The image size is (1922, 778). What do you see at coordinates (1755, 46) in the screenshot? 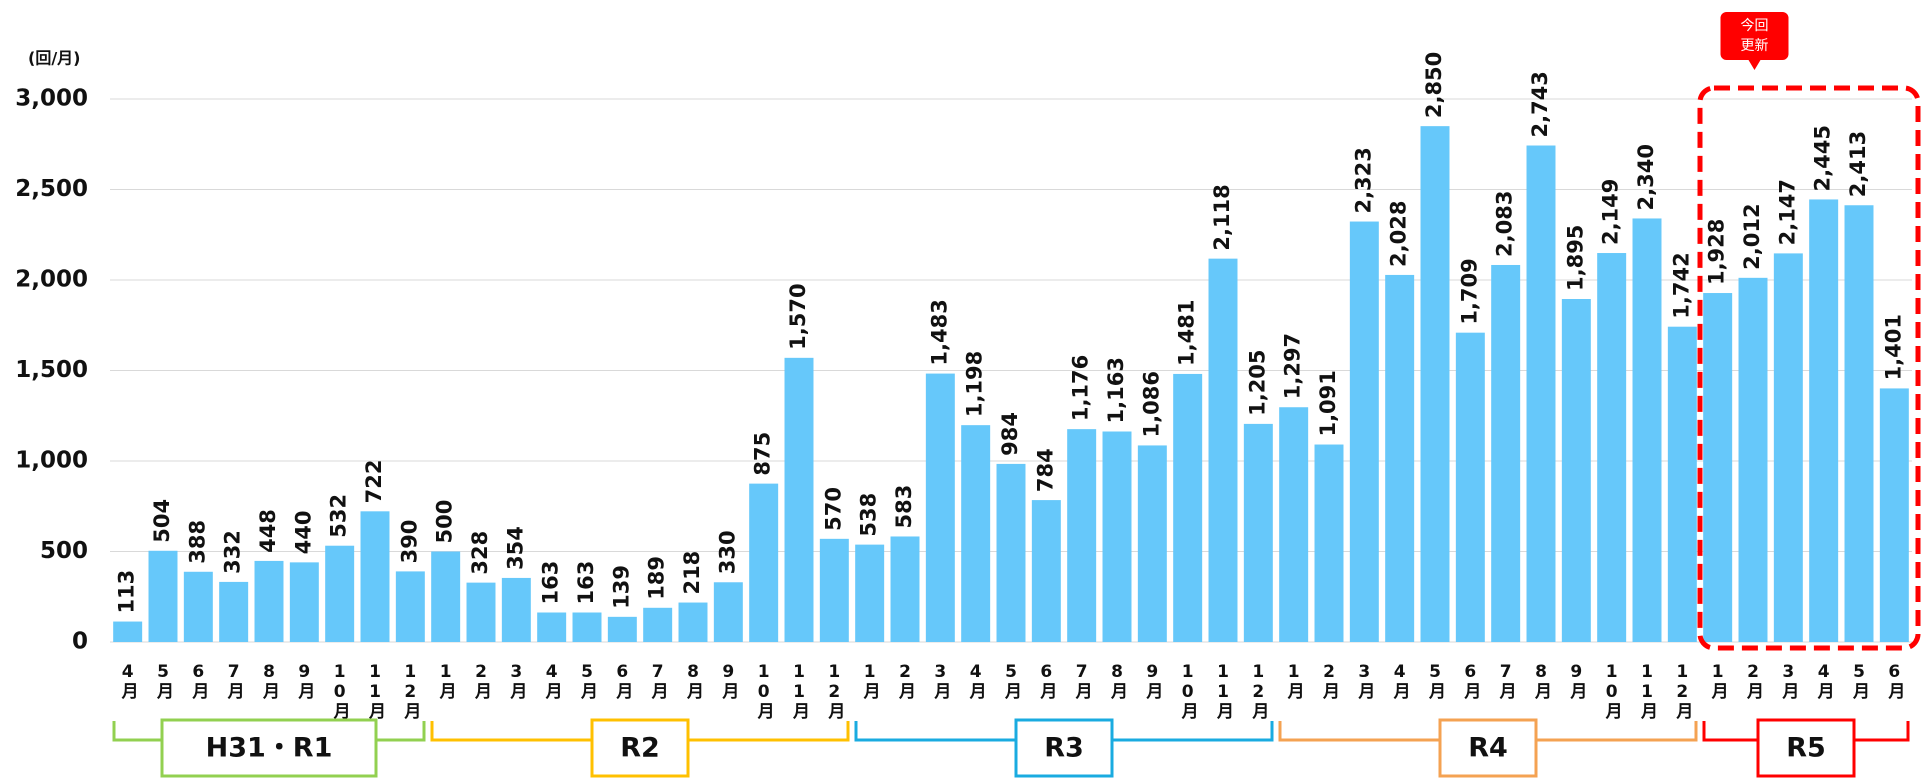
I see `callout-text: 更新` at bounding box center [1755, 46].